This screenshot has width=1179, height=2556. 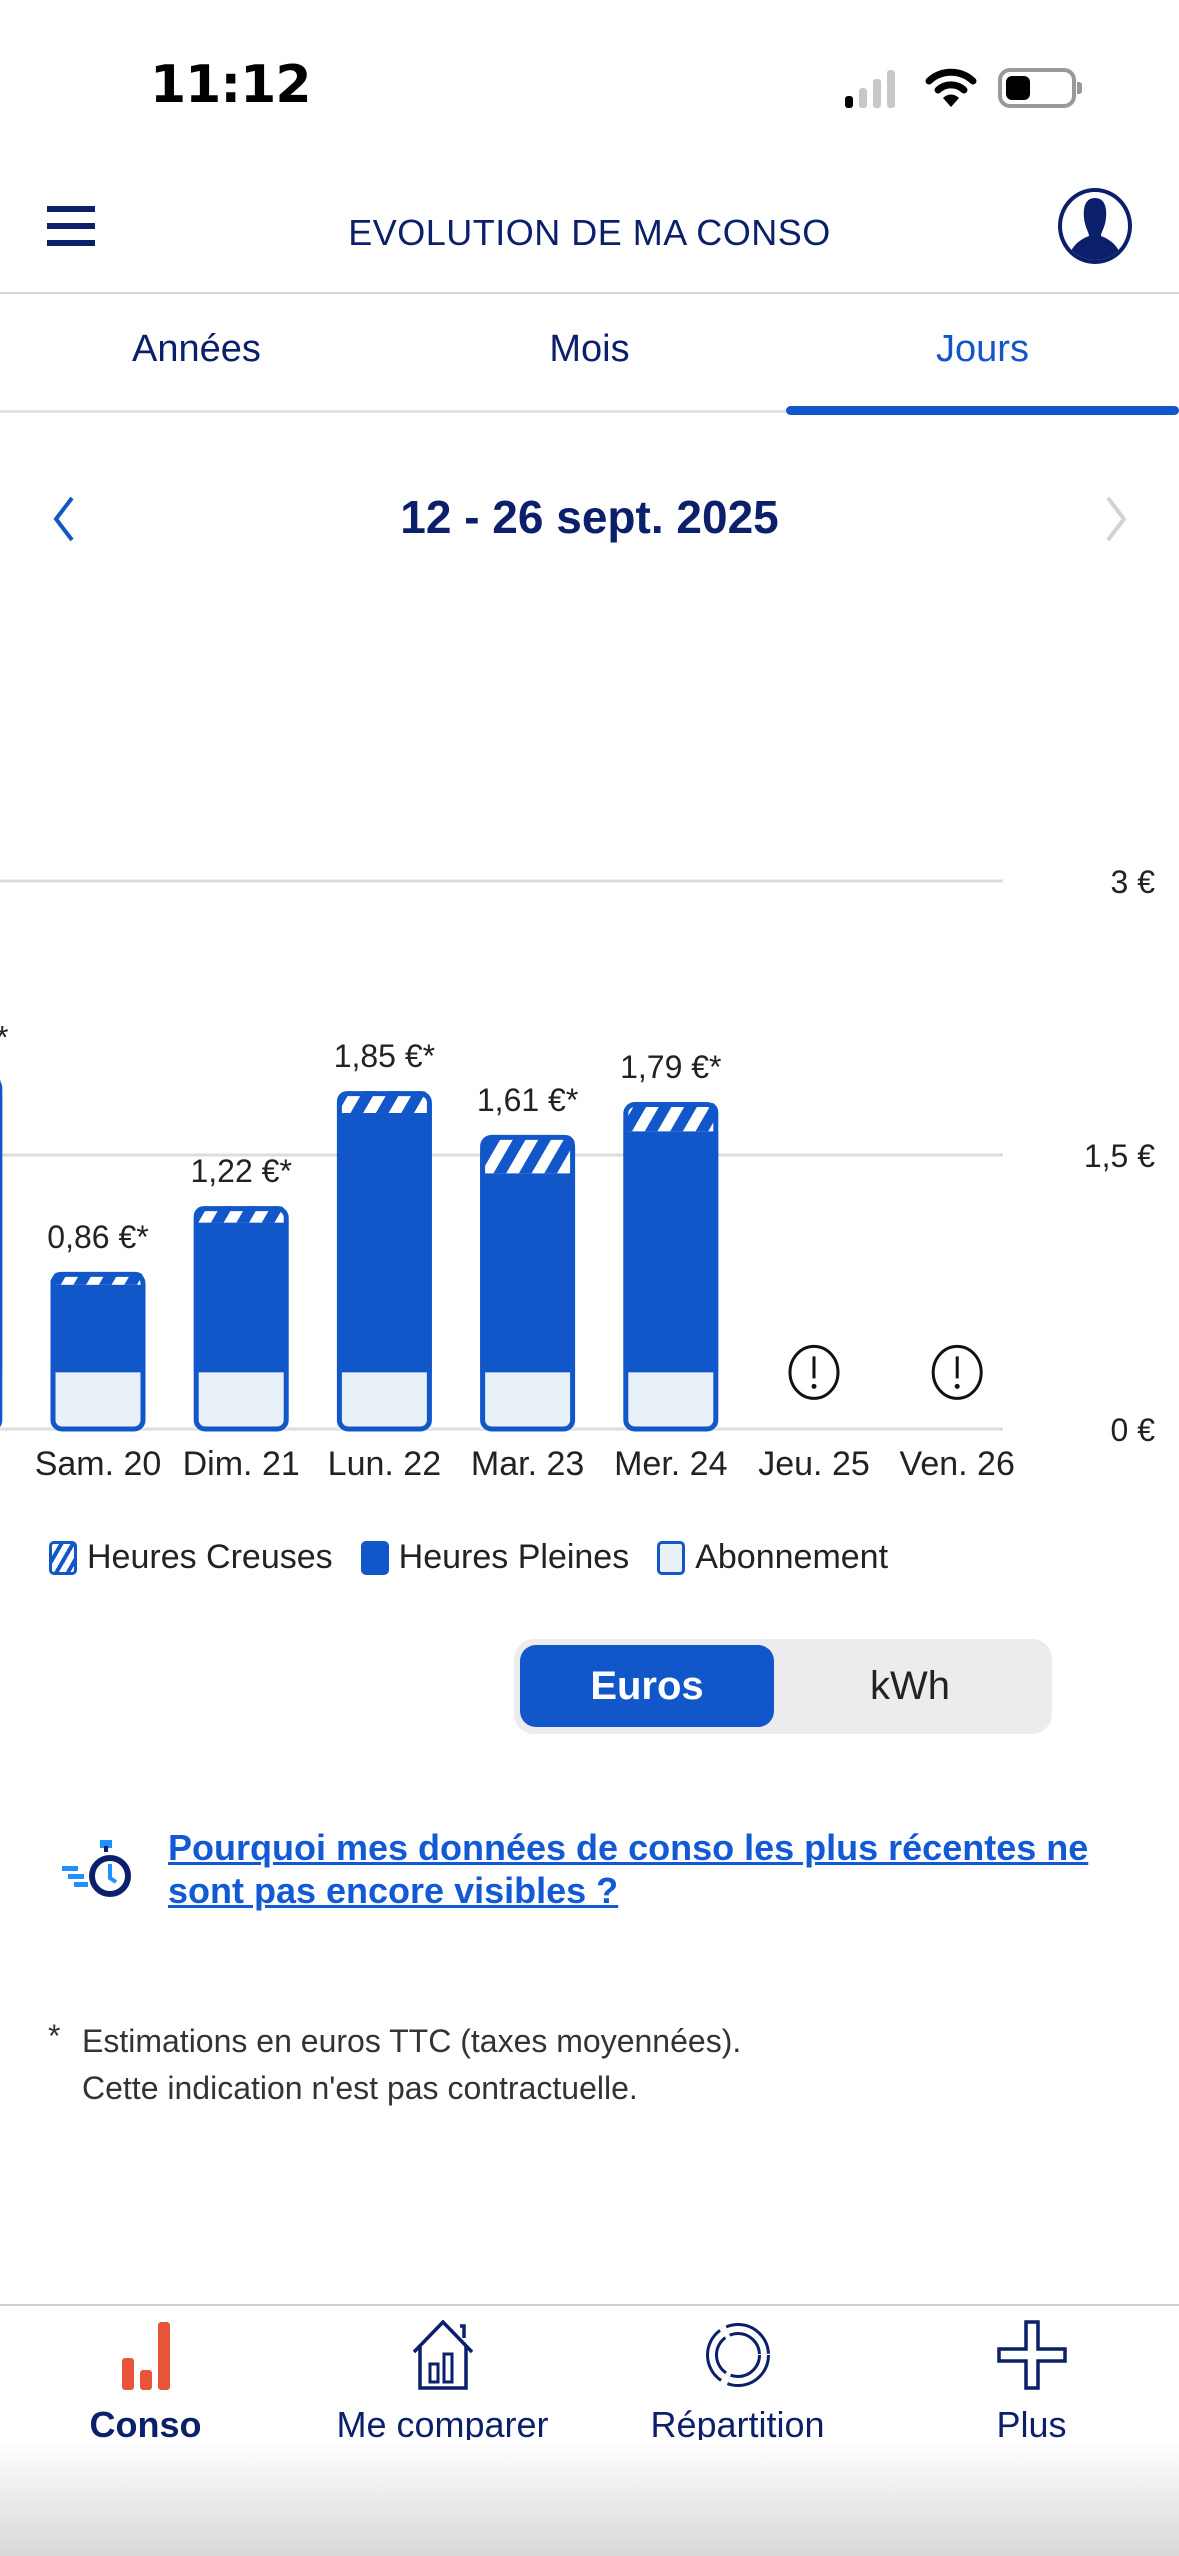 I want to click on bar-chart-icon, so click(x=145, y=2356).